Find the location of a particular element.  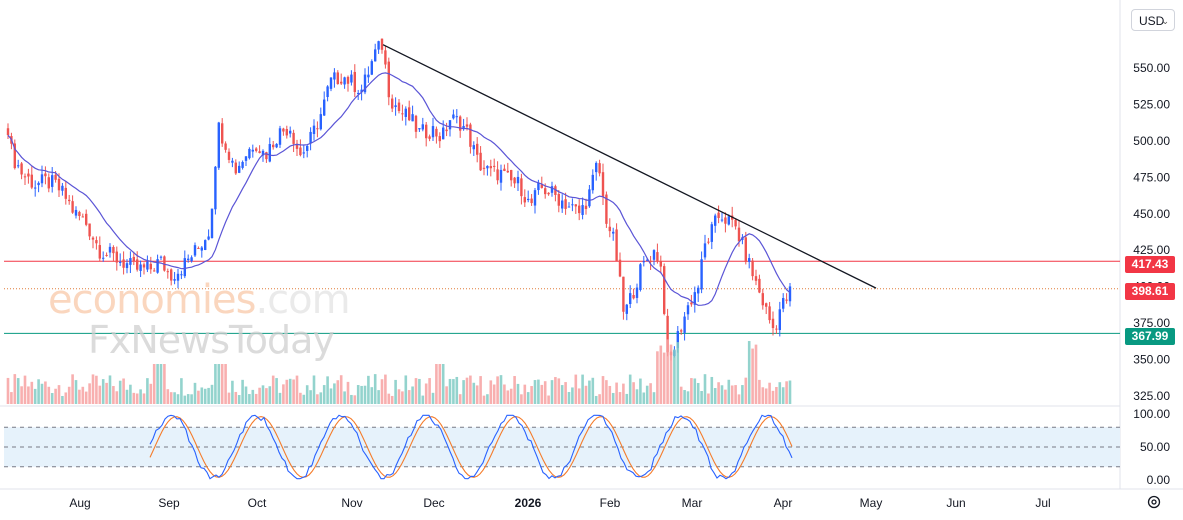

time-axis-label: Sep is located at coordinates (169, 503).